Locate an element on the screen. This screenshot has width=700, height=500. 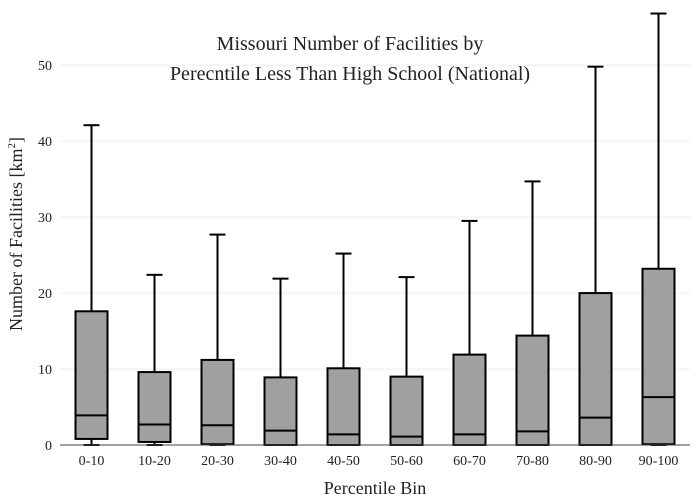
x-axis-label: Percentile Bin is located at coordinates (375, 488).